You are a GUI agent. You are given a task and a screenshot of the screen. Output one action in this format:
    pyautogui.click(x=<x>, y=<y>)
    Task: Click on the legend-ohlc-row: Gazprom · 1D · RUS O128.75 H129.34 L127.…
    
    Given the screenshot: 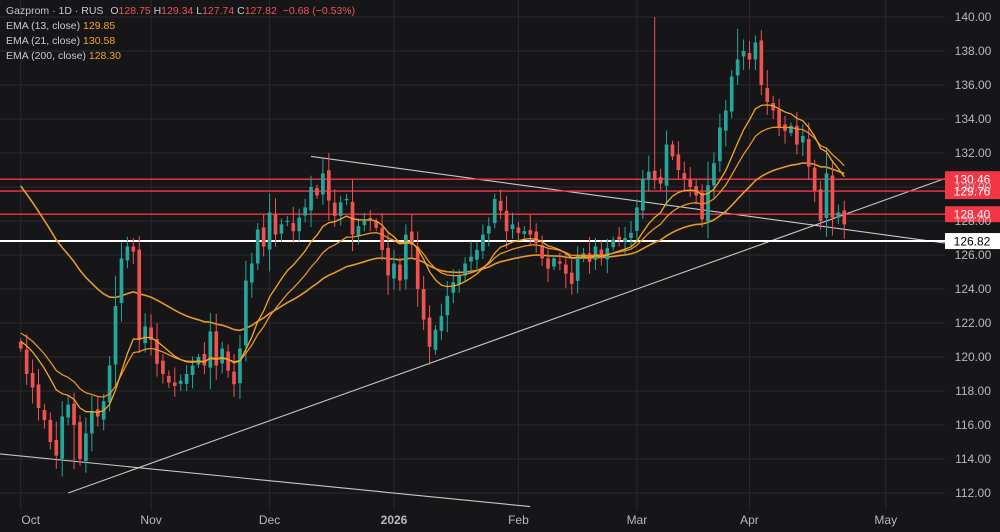 What is the action you would take?
    pyautogui.click(x=180, y=11)
    